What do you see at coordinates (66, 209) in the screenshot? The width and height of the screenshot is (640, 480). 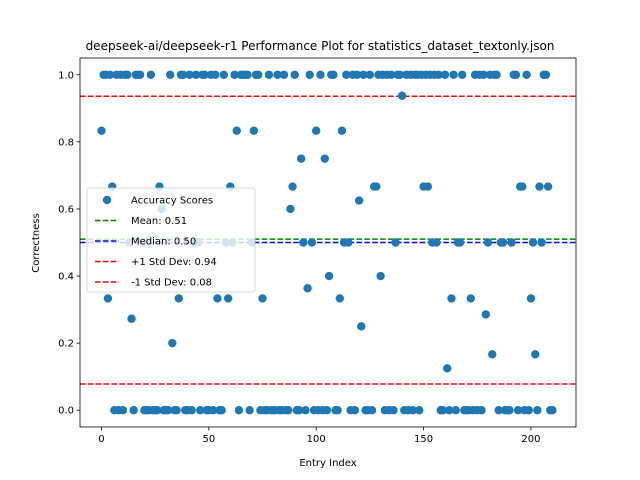 I see `y-tick-label: 0.6` at bounding box center [66, 209].